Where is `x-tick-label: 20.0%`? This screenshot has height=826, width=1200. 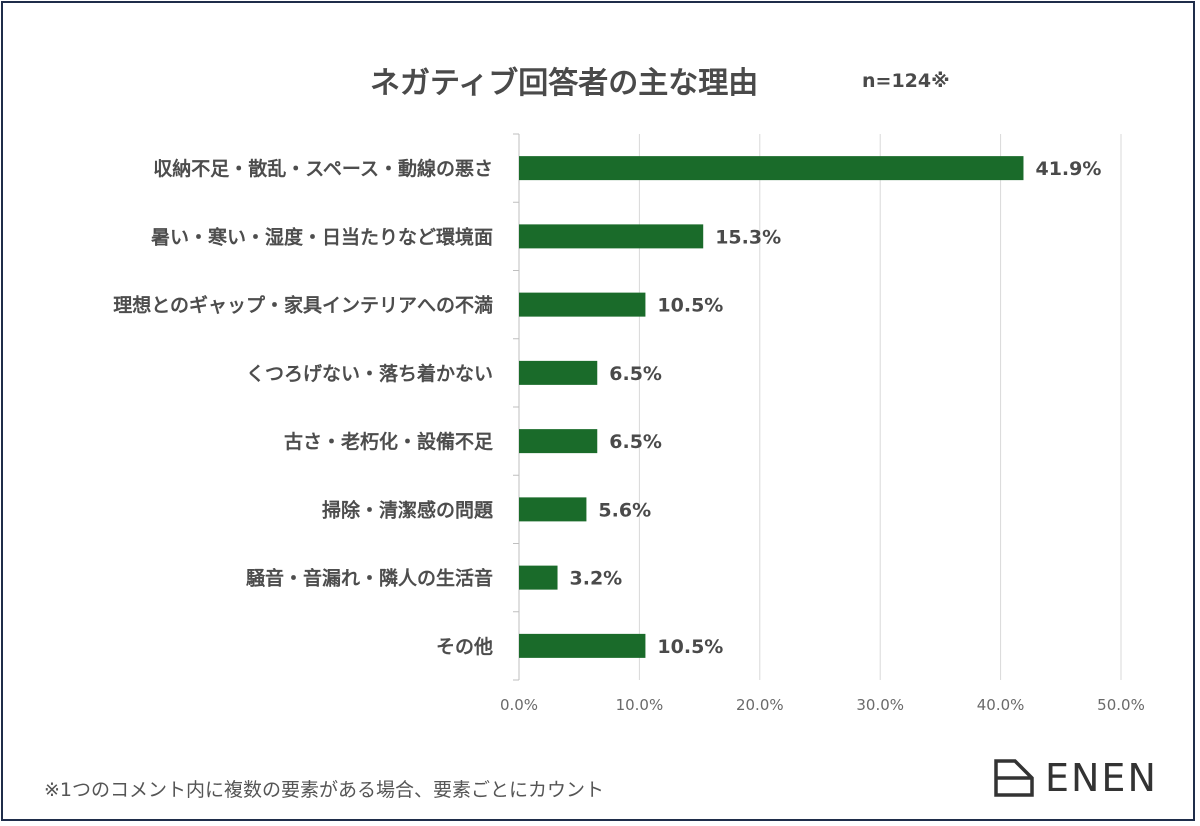 x-tick-label: 20.0% is located at coordinates (760, 705).